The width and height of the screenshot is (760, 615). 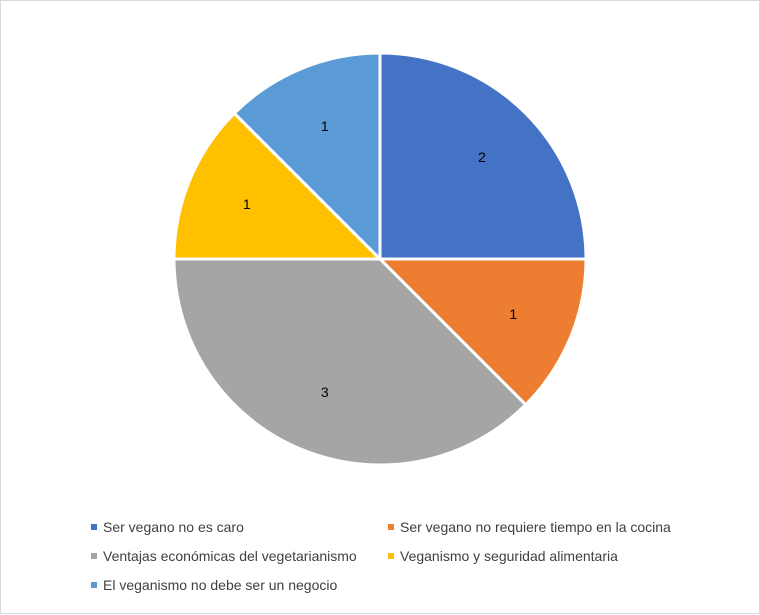 What do you see at coordinates (230, 555) in the screenshot?
I see `legend-label: Ventajas económicas del vegetarianismo` at bounding box center [230, 555].